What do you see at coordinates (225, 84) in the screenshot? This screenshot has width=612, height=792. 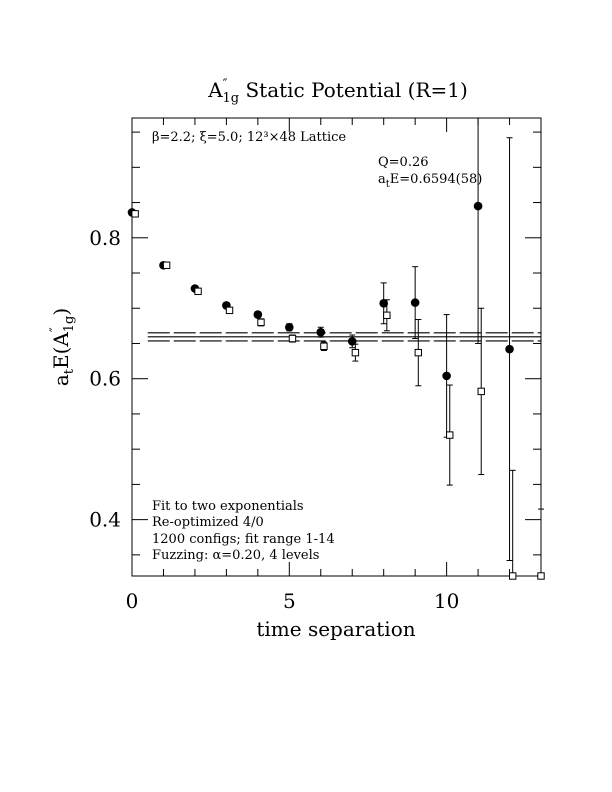 I see `title-sup: ″` at bounding box center [225, 84].